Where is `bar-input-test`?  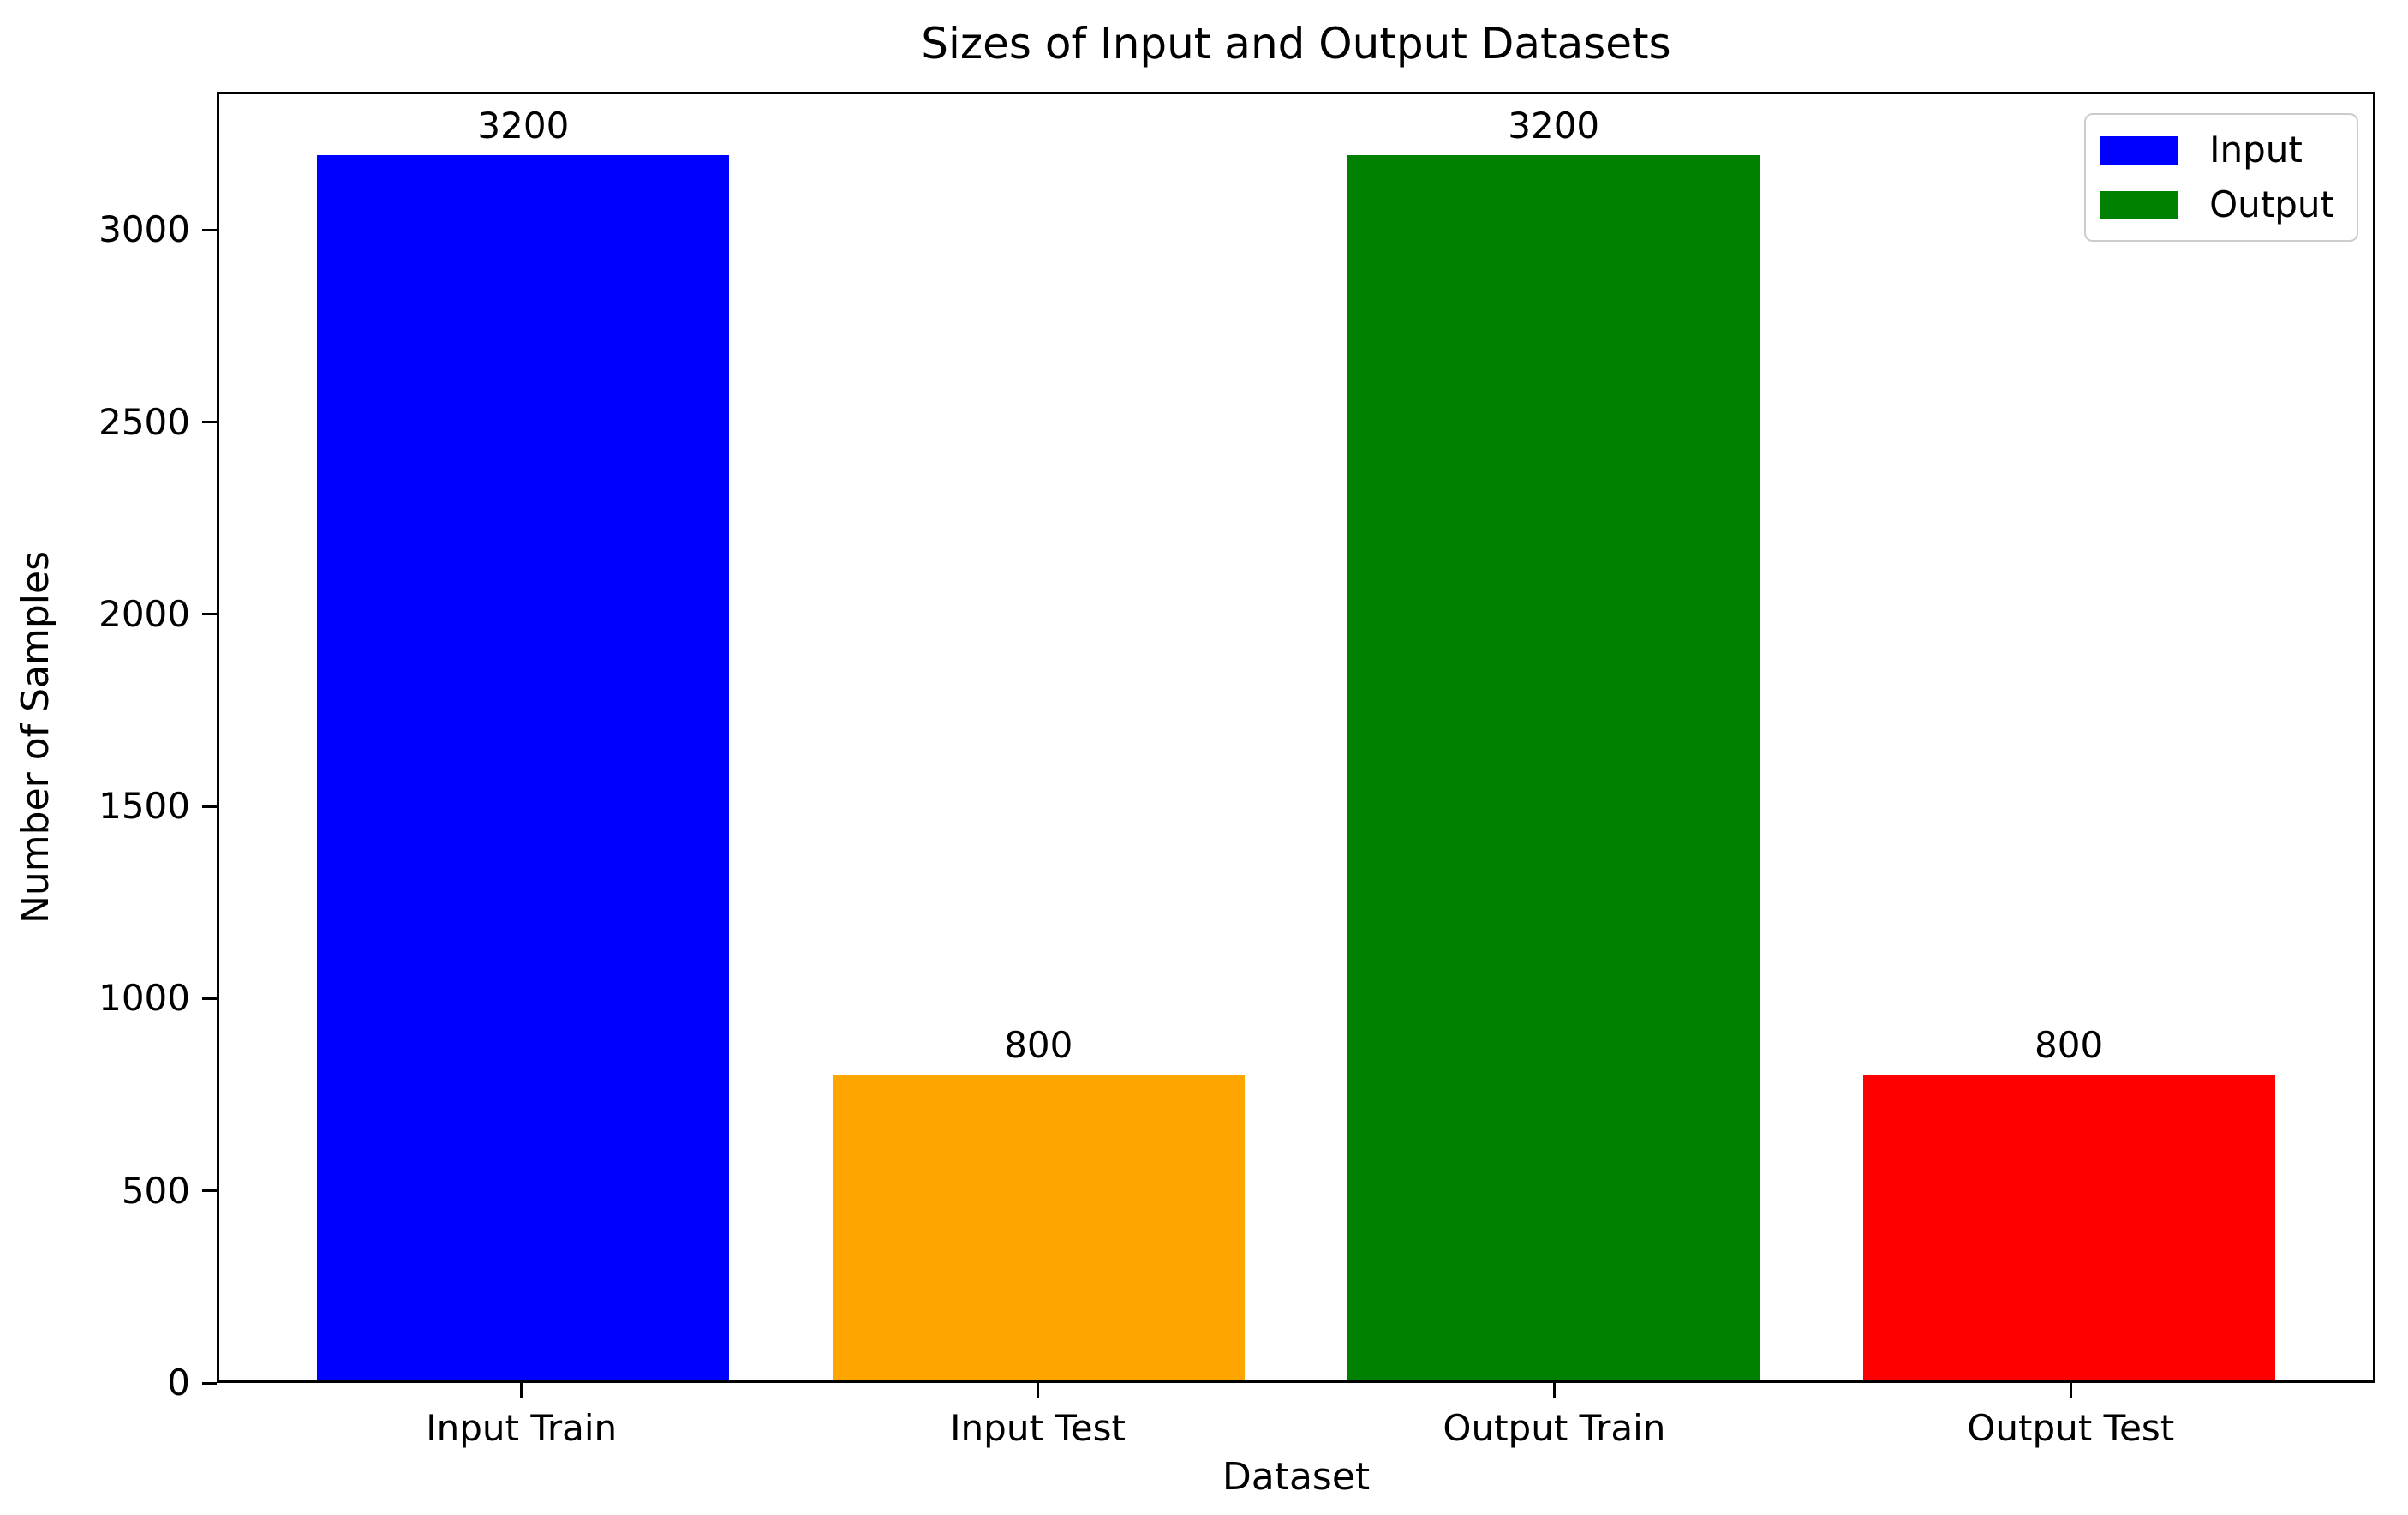 bar-input-test is located at coordinates (1038, 1227).